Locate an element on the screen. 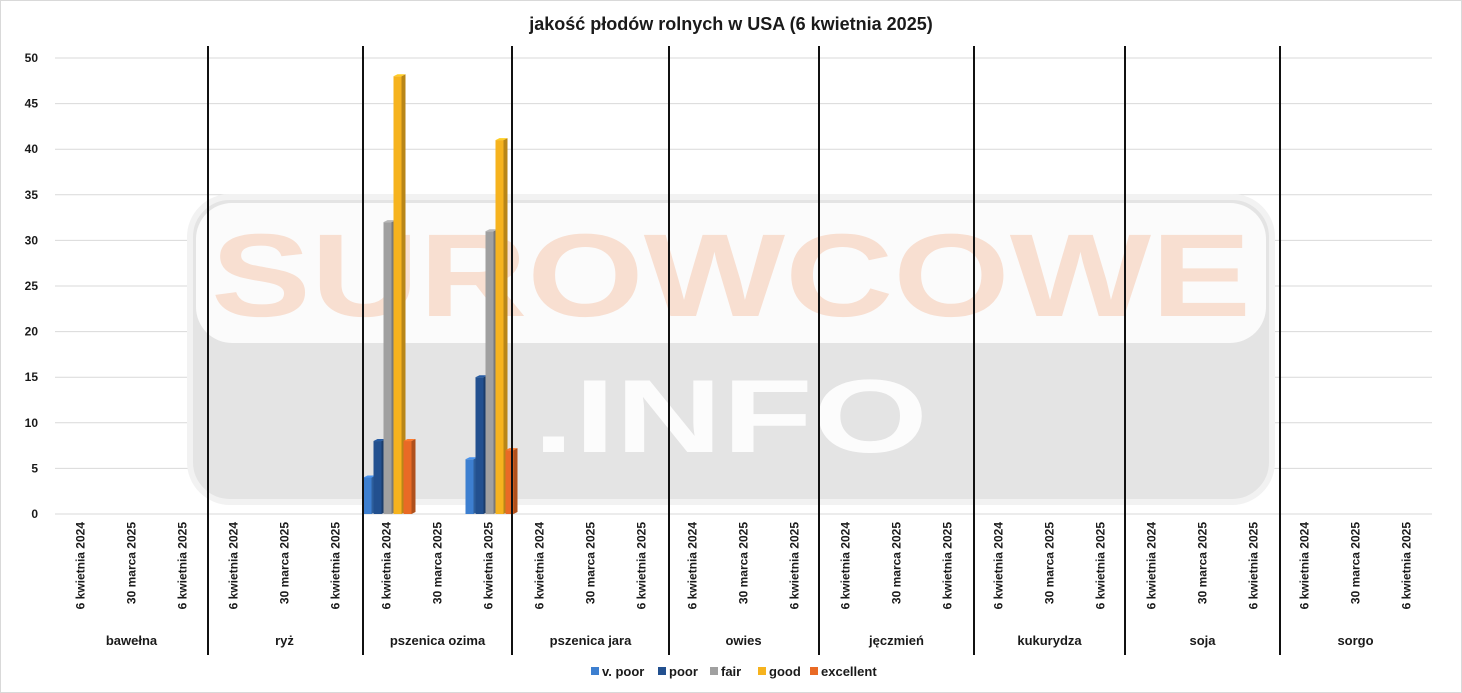 The image size is (1462, 693). group-label: bawełna is located at coordinates (132, 640).